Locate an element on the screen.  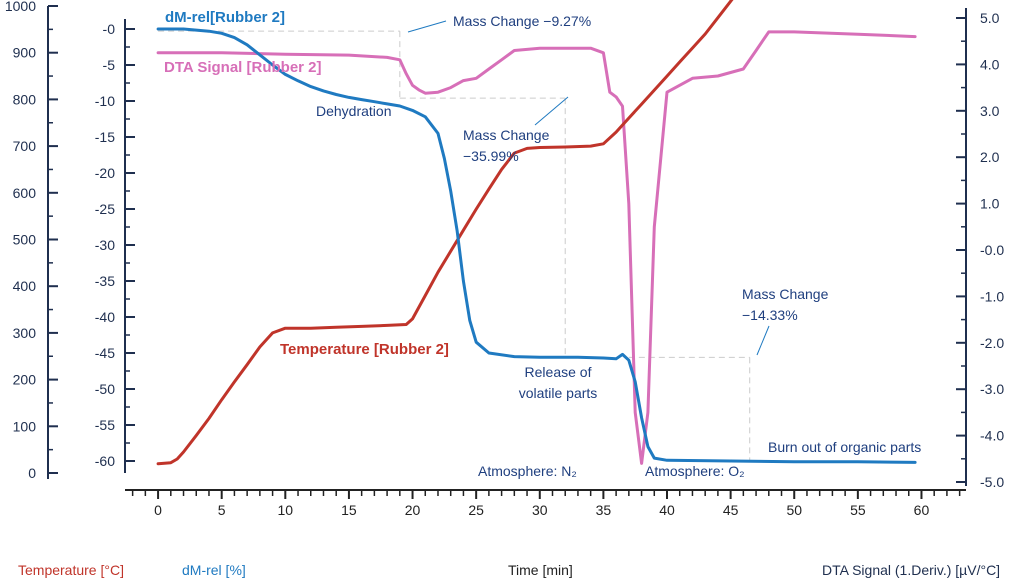
time-tick-label: 10 is located at coordinates (286, 510).